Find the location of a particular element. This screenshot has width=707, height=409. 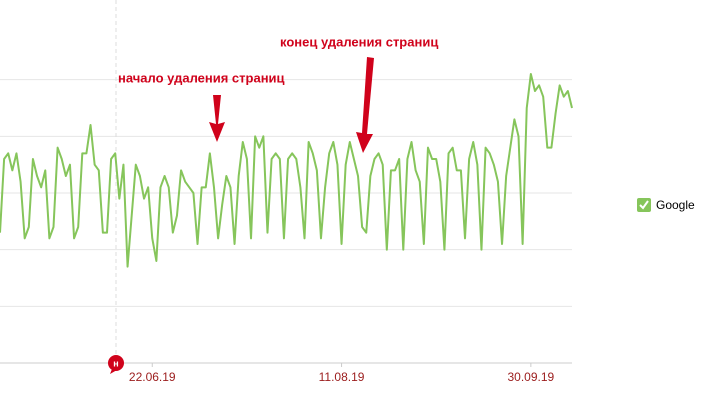

holiday-dot is located at coordinates (116, 363).